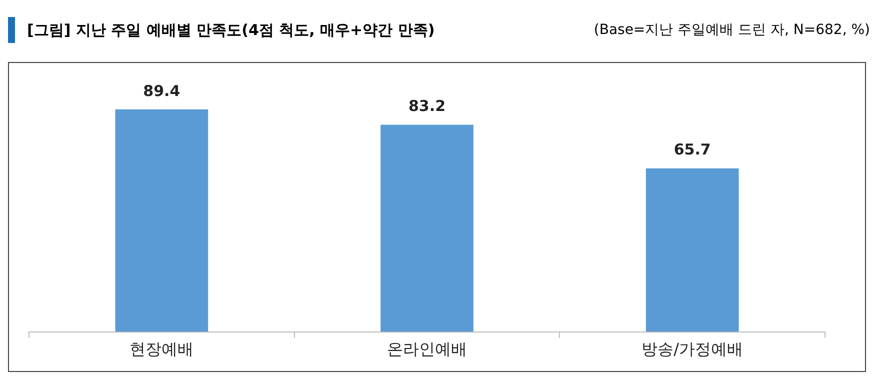  I want to click on chart-title: [그림] 지난 주일 예배별 만족도(4점 척도, 매우+약간 만족), so click(231, 30).